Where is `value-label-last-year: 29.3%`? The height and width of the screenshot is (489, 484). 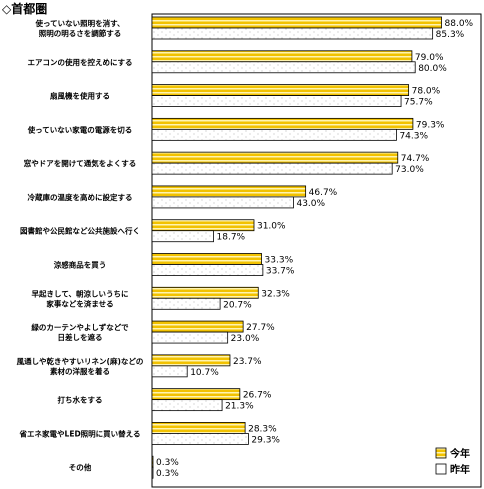
value-label-last-year: 29.3% is located at coordinates (265, 440).